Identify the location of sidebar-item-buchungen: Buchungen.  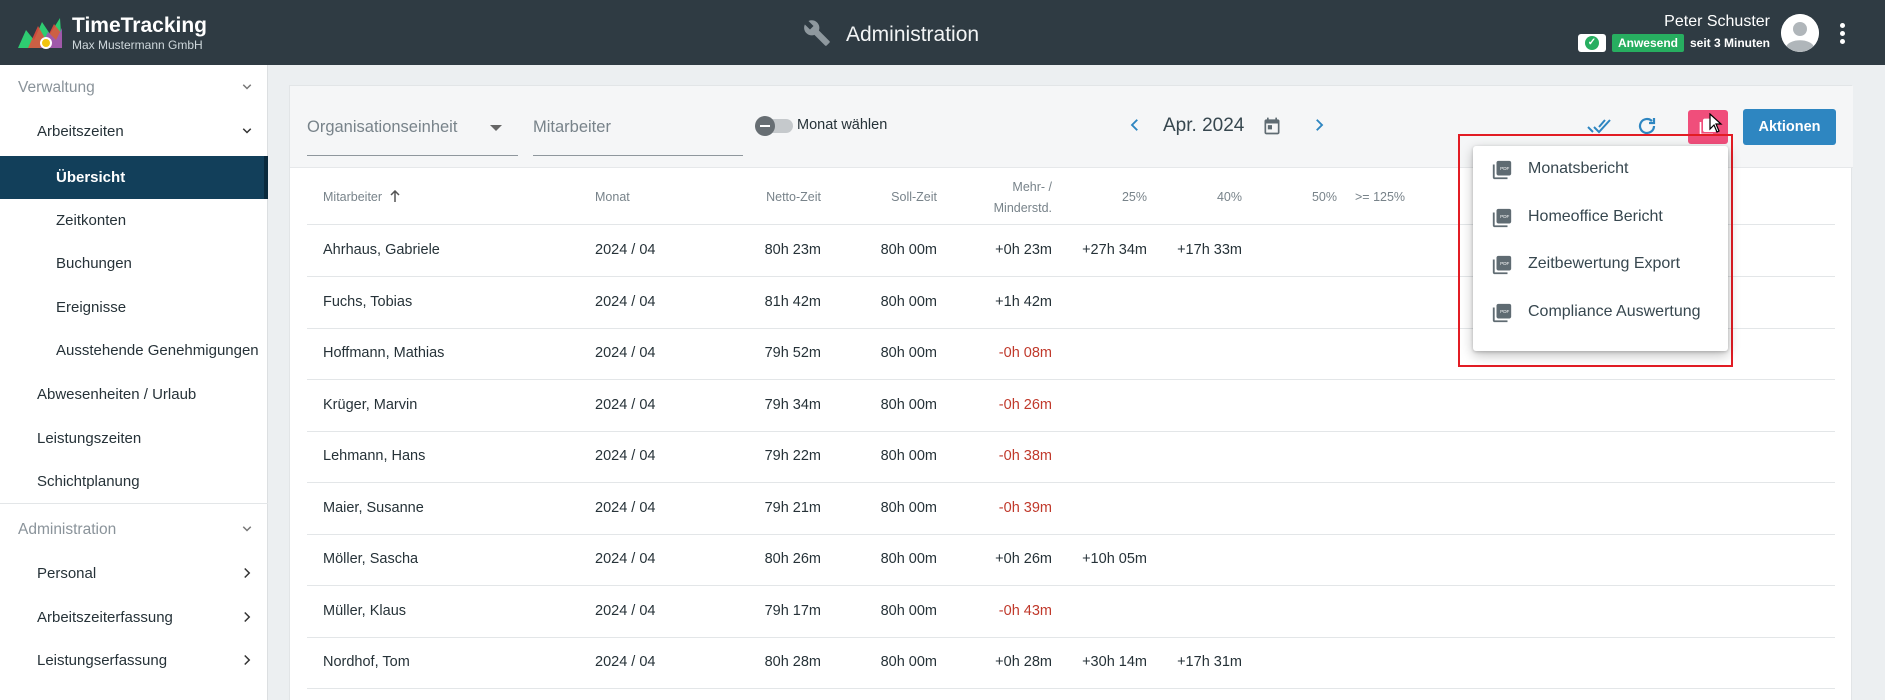
(134, 263).